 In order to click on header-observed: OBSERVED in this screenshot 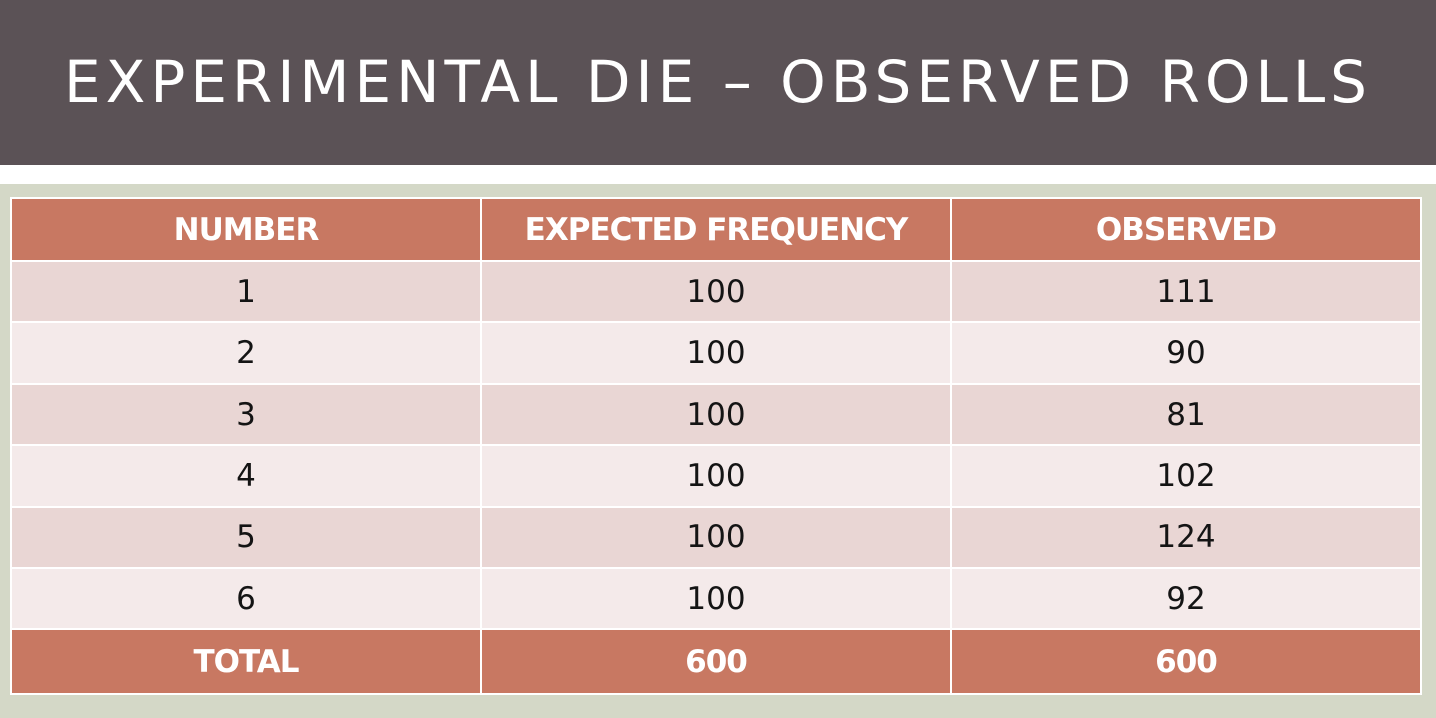, I will do `click(1186, 229)`.